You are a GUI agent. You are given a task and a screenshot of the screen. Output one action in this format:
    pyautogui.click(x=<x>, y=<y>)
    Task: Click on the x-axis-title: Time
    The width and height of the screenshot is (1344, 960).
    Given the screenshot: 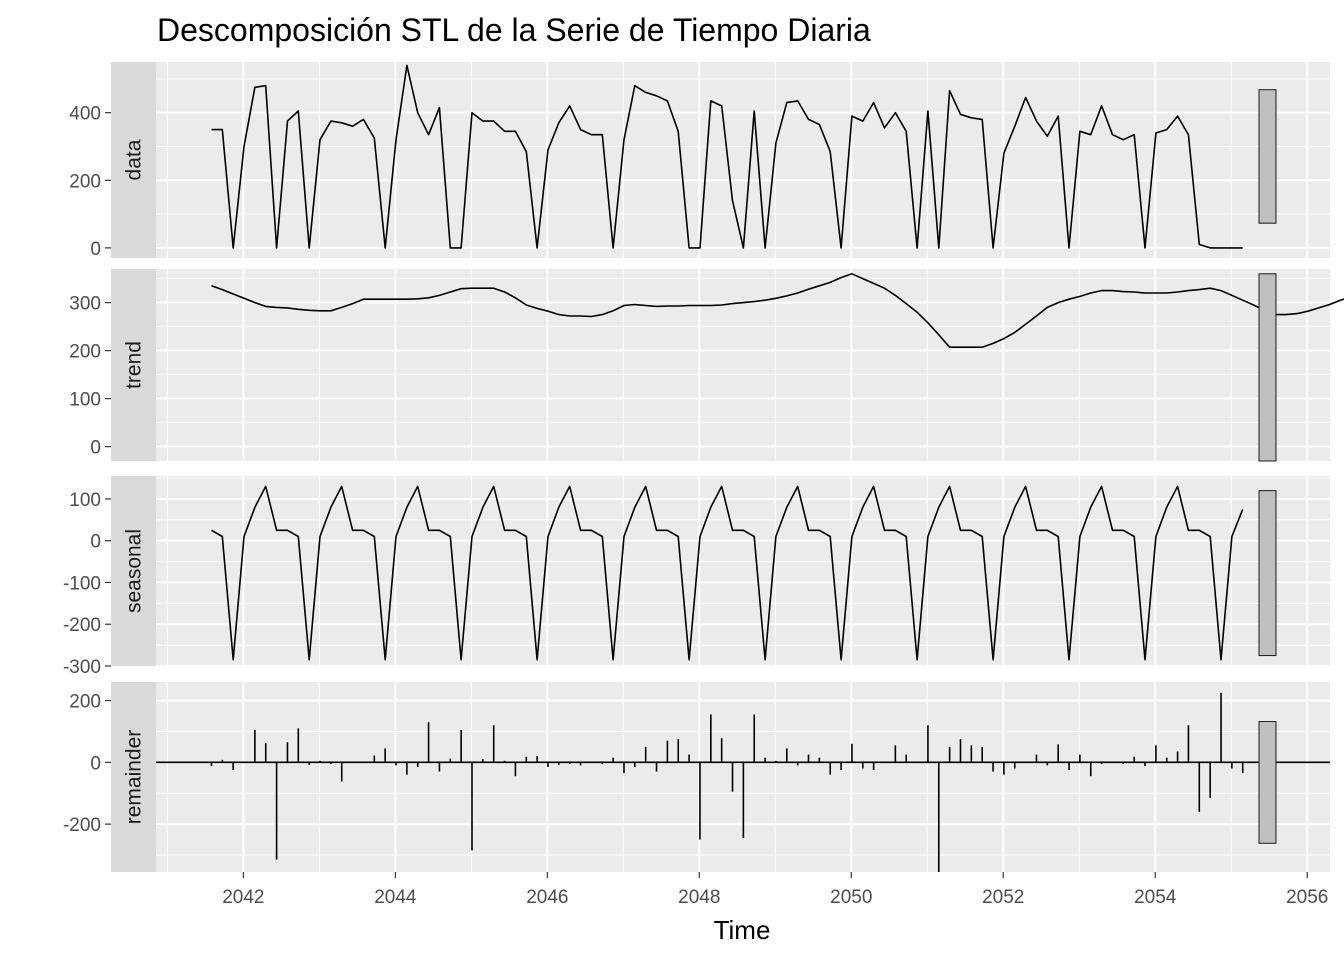 What is the action you would take?
    pyautogui.click(x=742, y=930)
    